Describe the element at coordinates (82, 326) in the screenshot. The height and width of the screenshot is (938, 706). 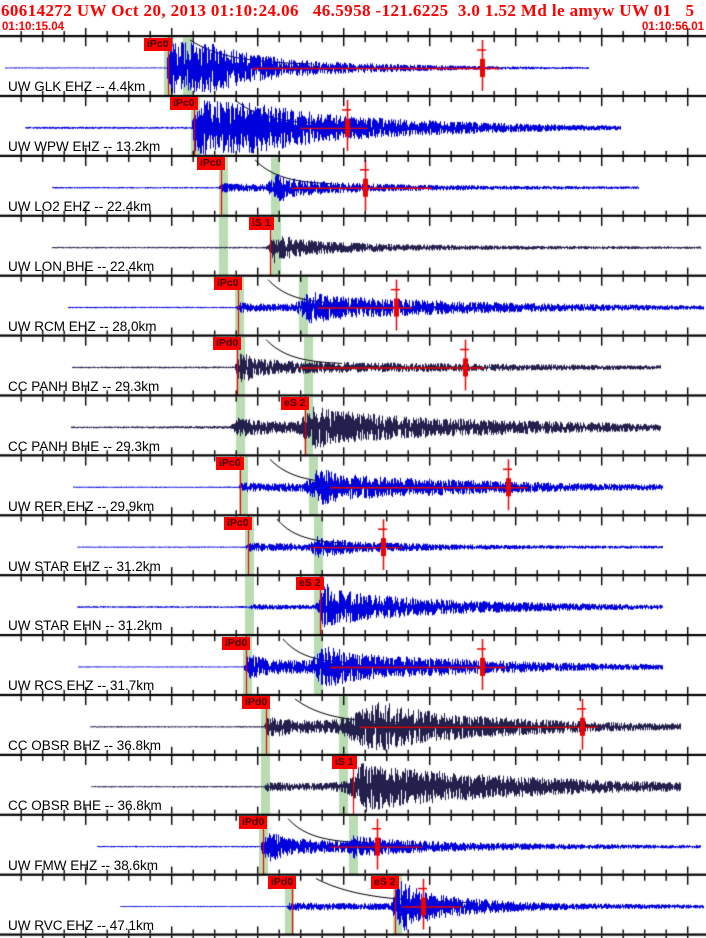
I see `station-label: UW RCM EHZ -- 28.0km` at that location.